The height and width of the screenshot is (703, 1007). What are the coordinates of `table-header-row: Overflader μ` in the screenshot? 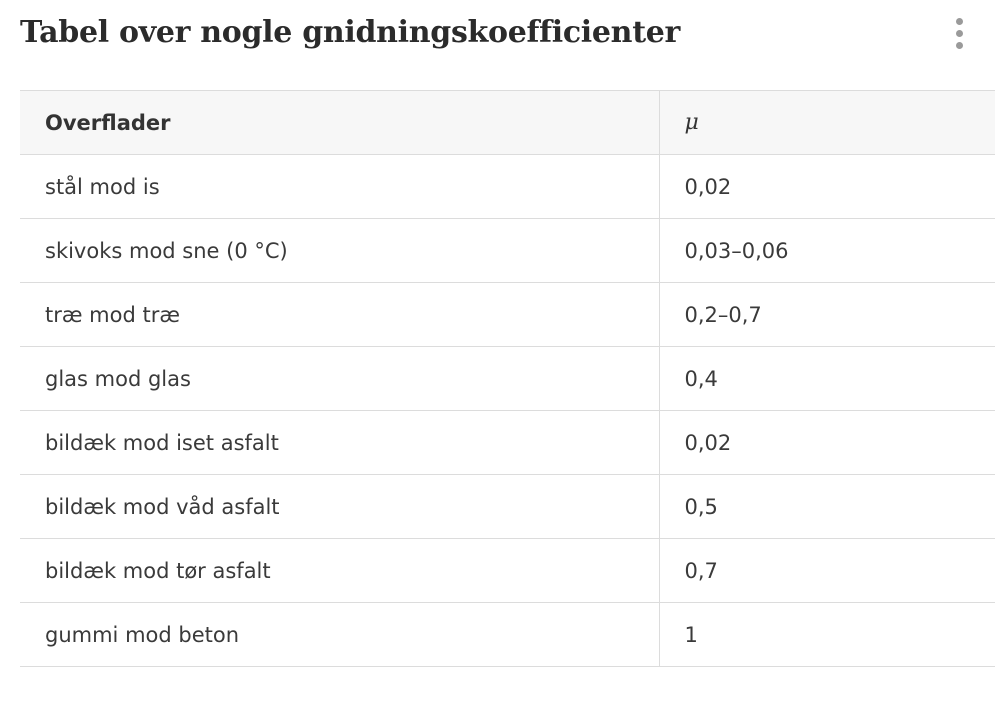 It's located at (507, 122).